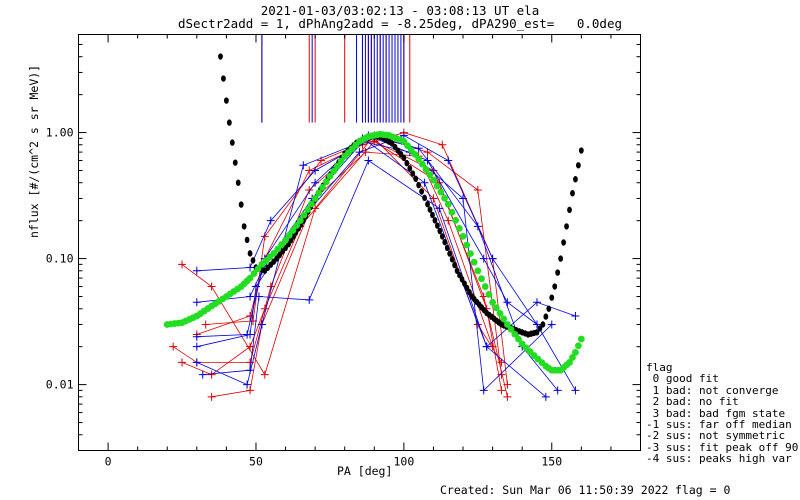 The height and width of the screenshot is (500, 800). Describe the element at coordinates (692, 402) in the screenshot. I see `legend-entry: 2 bad: no fit` at that location.